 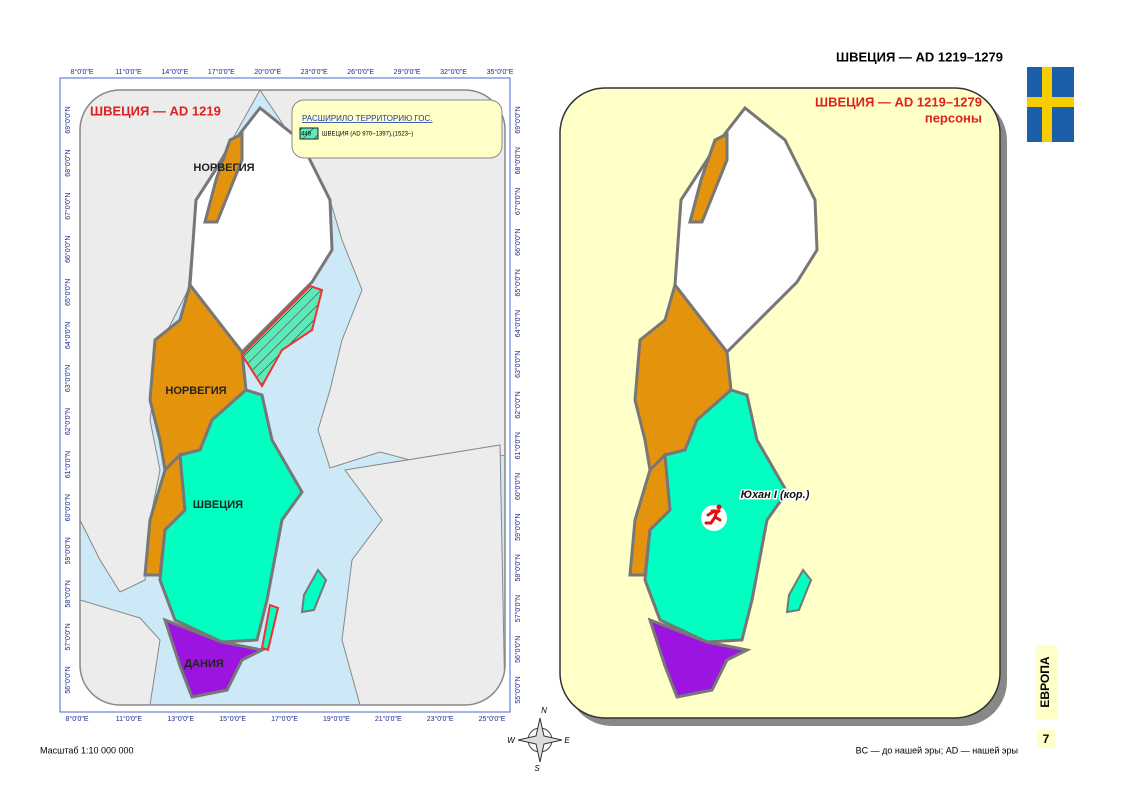 I want to click on longitude-label: 21°0'0"E, so click(x=388, y=719).